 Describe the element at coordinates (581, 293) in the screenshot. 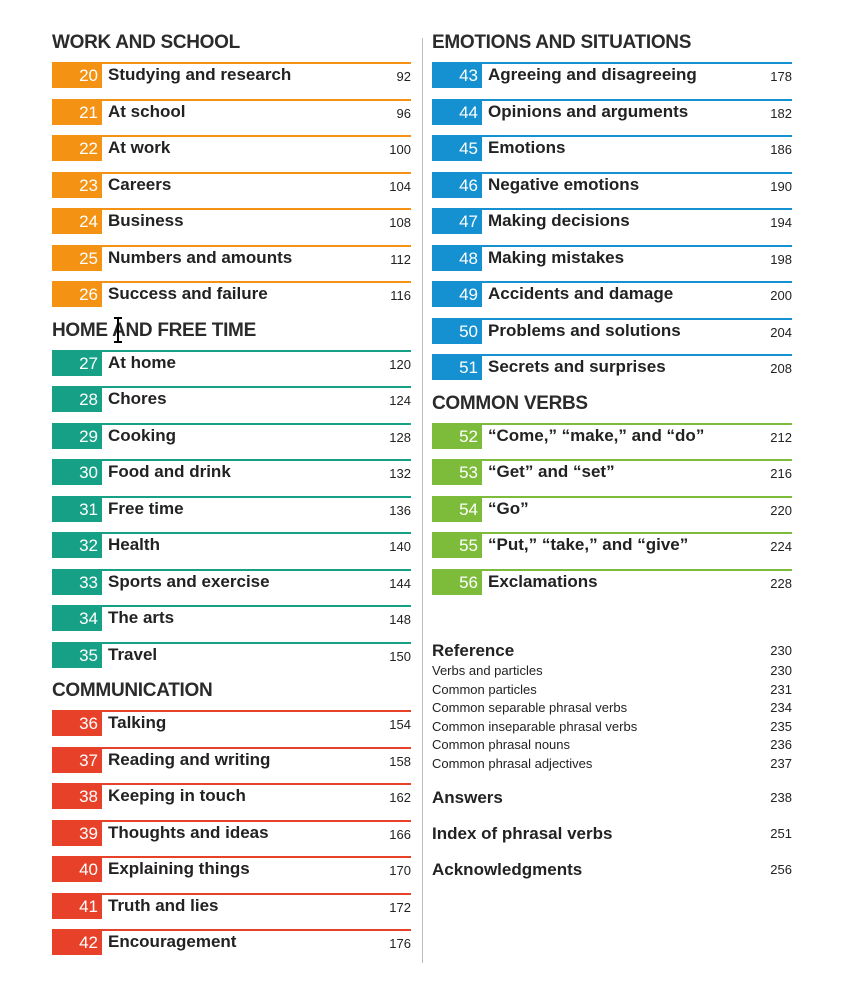

I see `chapter-title: Accidents and damage` at that location.